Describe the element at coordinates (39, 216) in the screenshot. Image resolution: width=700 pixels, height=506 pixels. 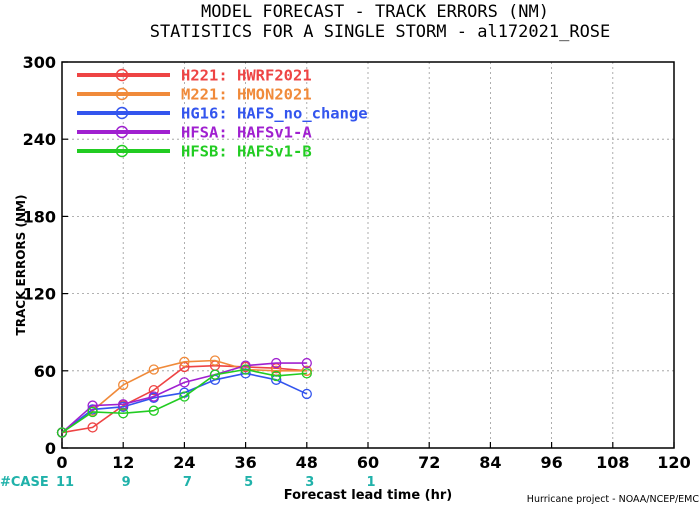
I see `y-tick-label: 180` at that location.